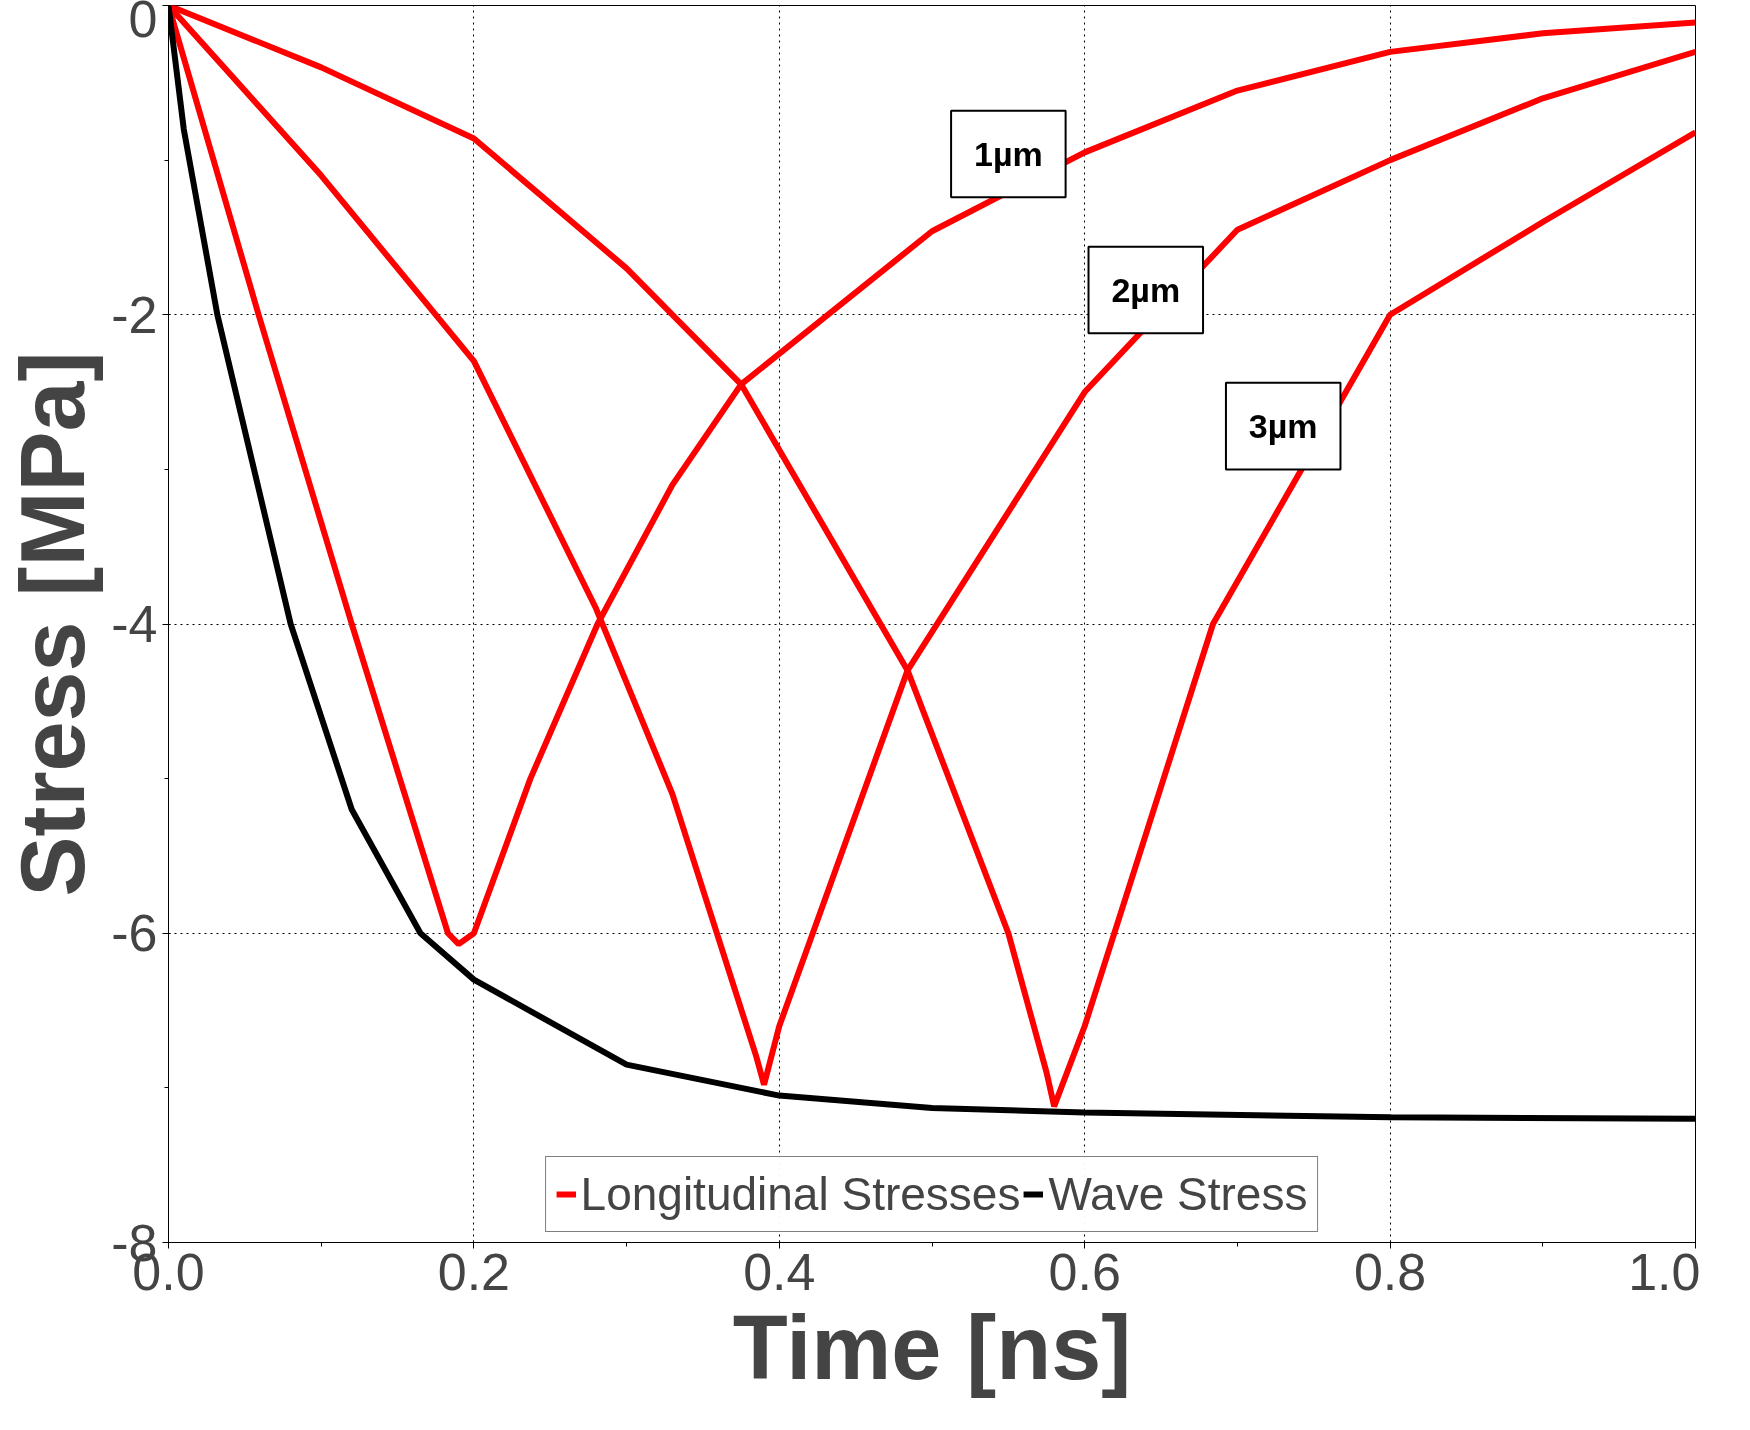 Image resolution: width=1750 pixels, height=1430 pixels. I want to click on y-axis-title: Stress [MPa], so click(53, 624).